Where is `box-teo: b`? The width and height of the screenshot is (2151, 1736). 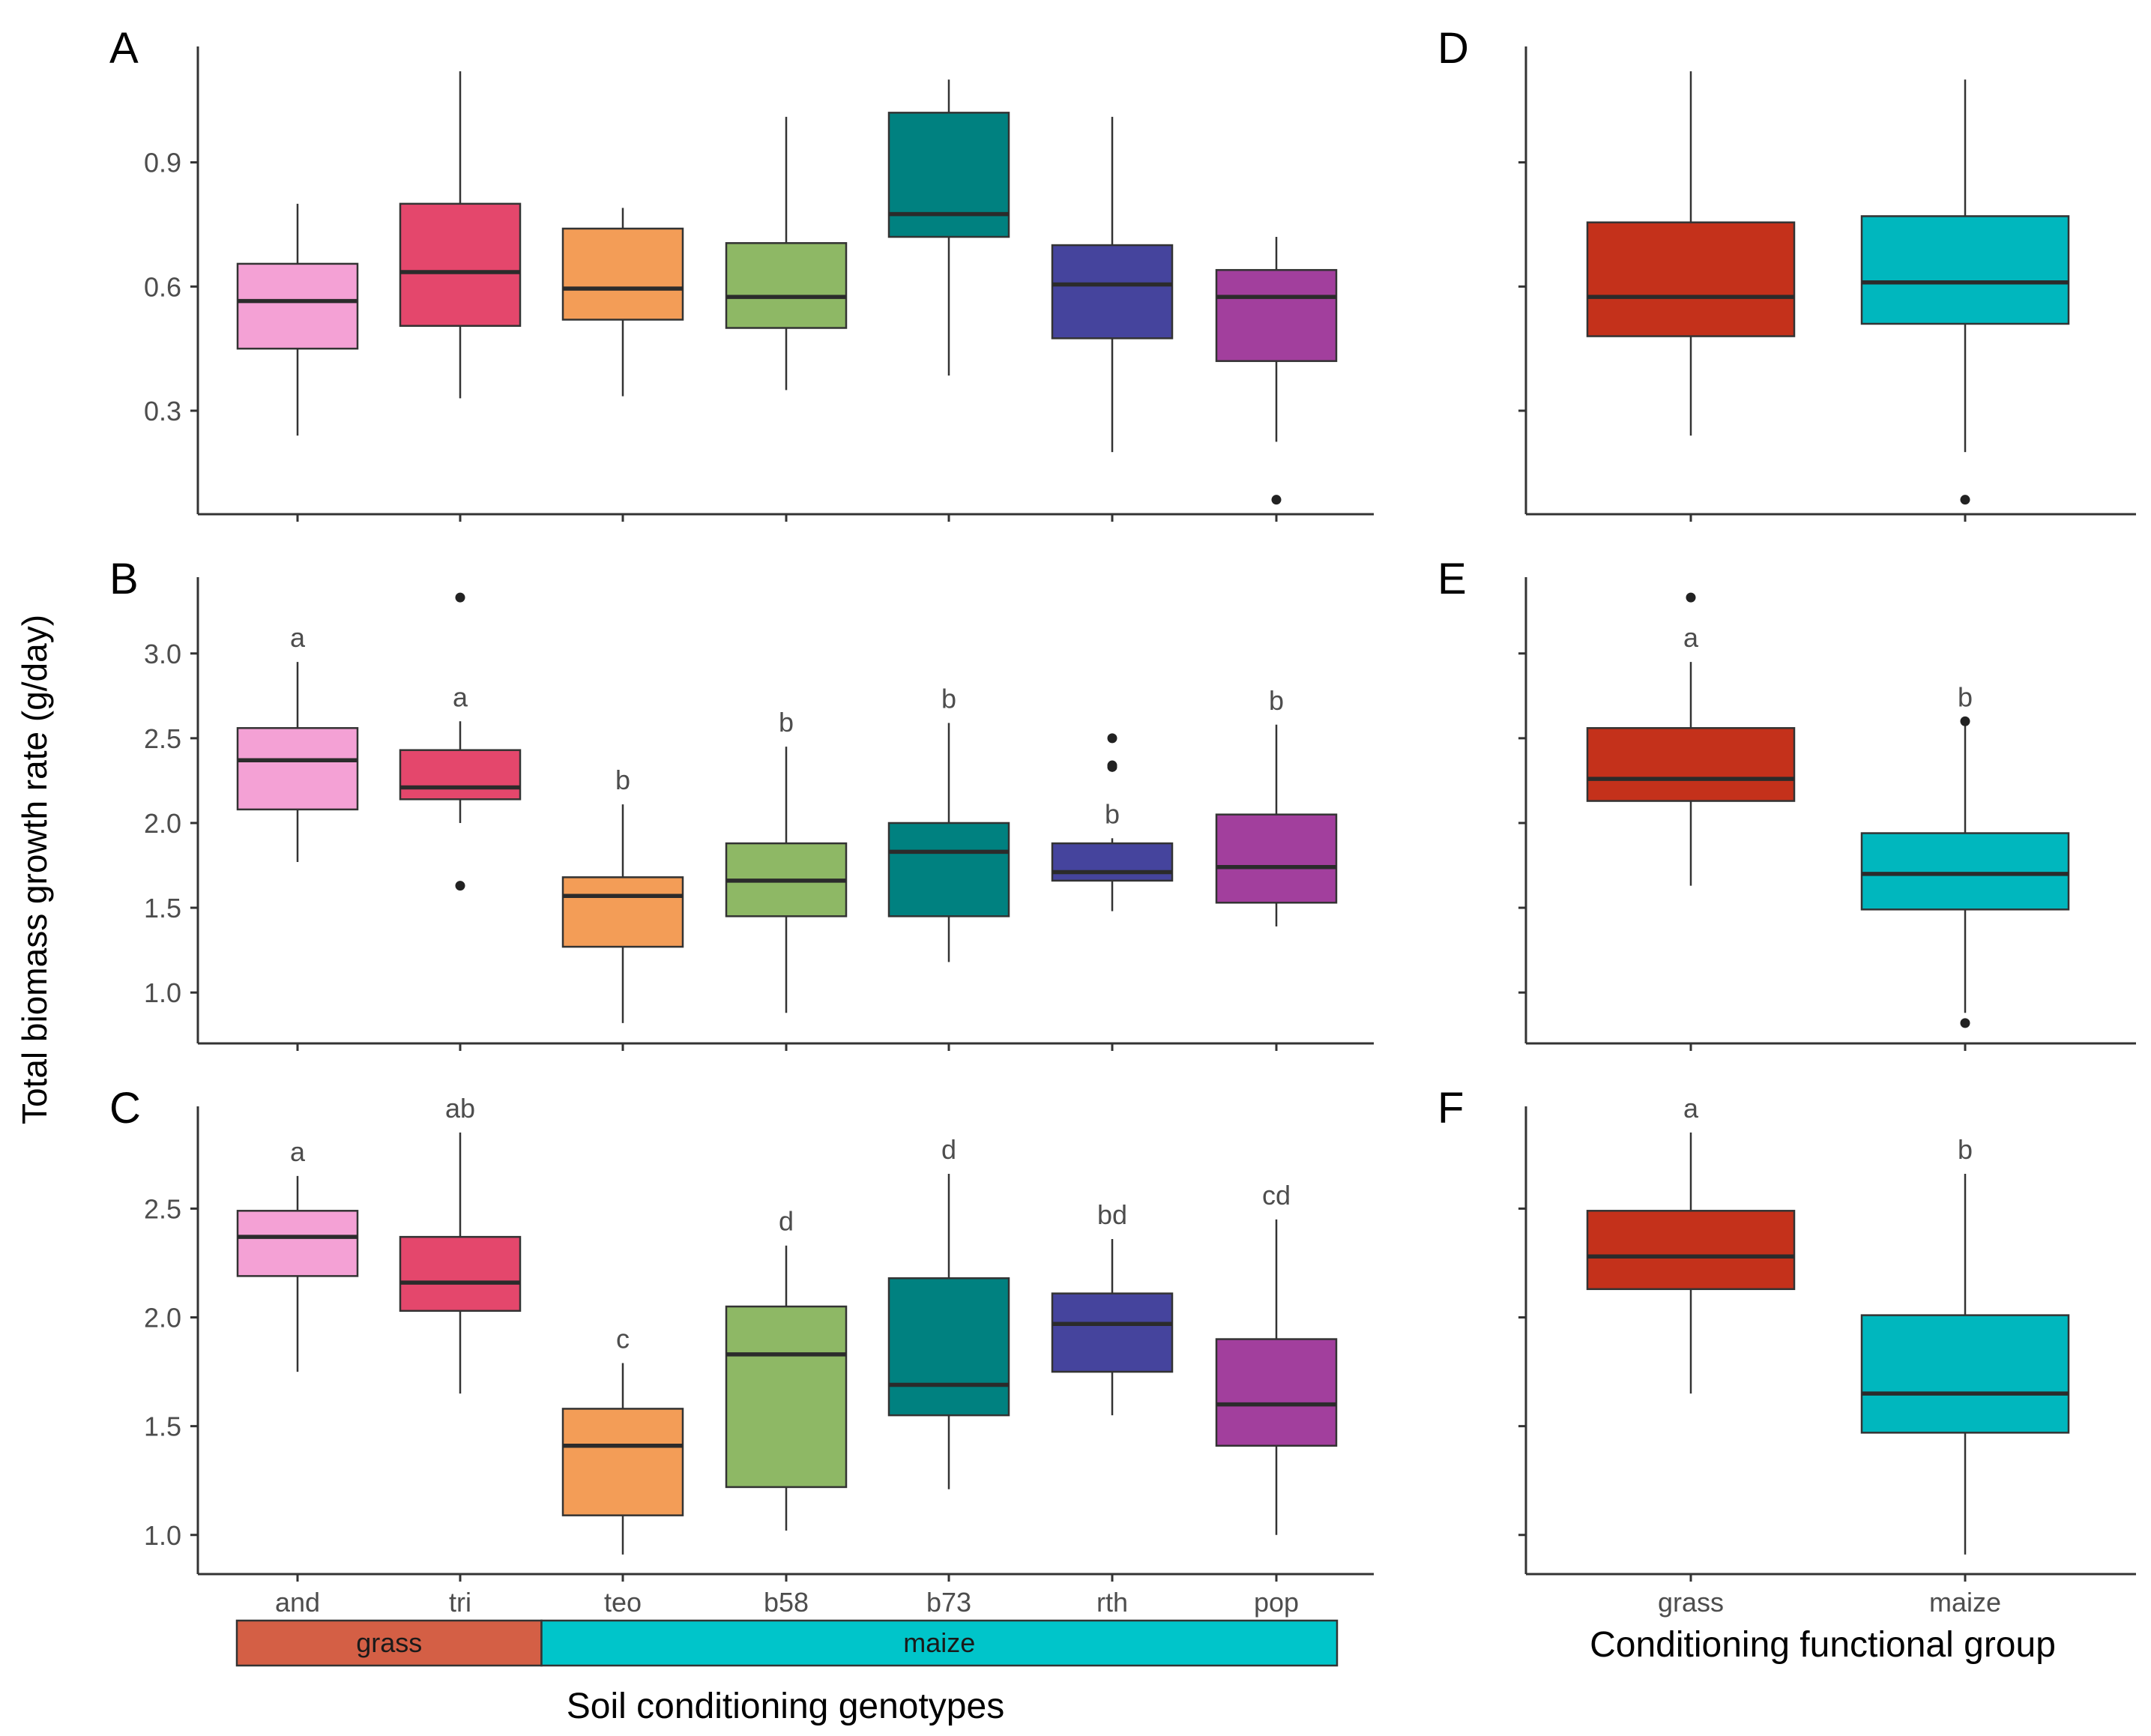 box-teo: b is located at coordinates (622, 908).